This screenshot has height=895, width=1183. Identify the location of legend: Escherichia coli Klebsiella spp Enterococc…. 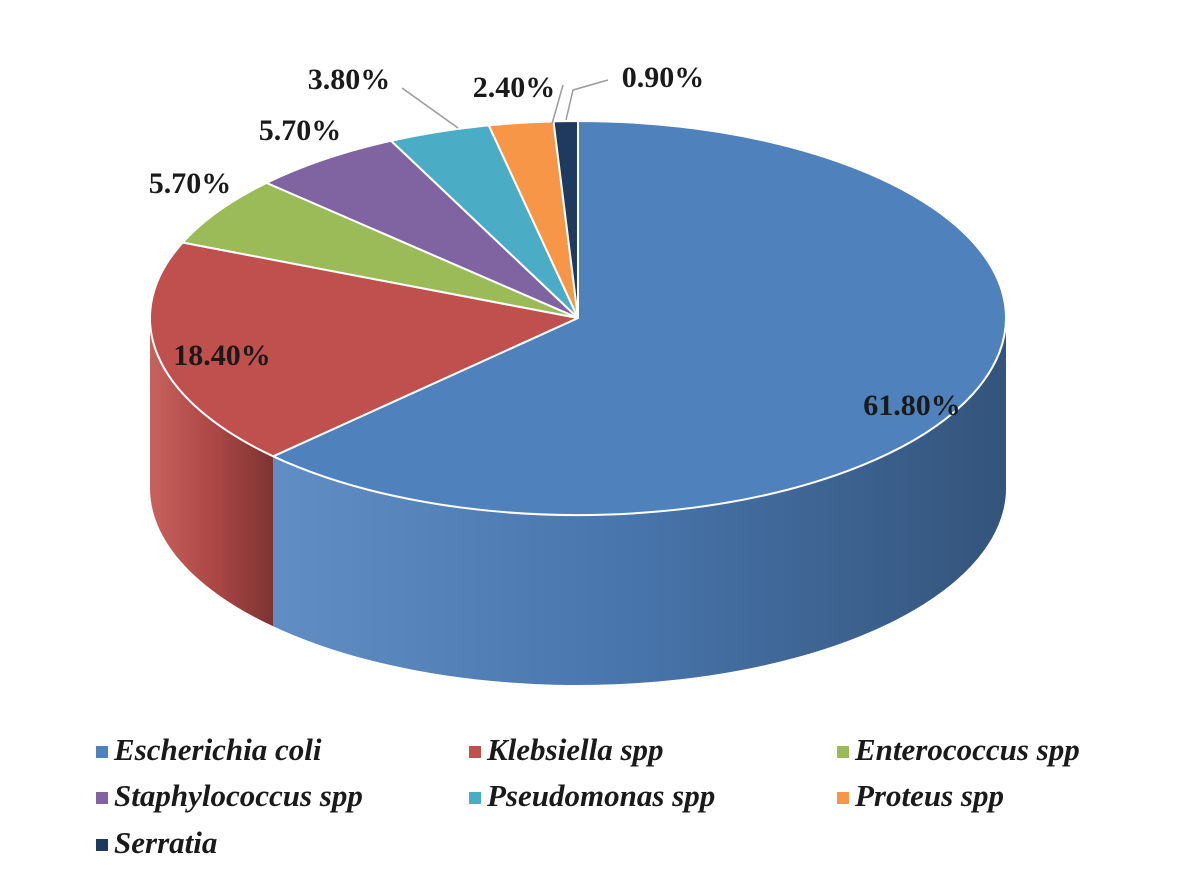
(588, 796).